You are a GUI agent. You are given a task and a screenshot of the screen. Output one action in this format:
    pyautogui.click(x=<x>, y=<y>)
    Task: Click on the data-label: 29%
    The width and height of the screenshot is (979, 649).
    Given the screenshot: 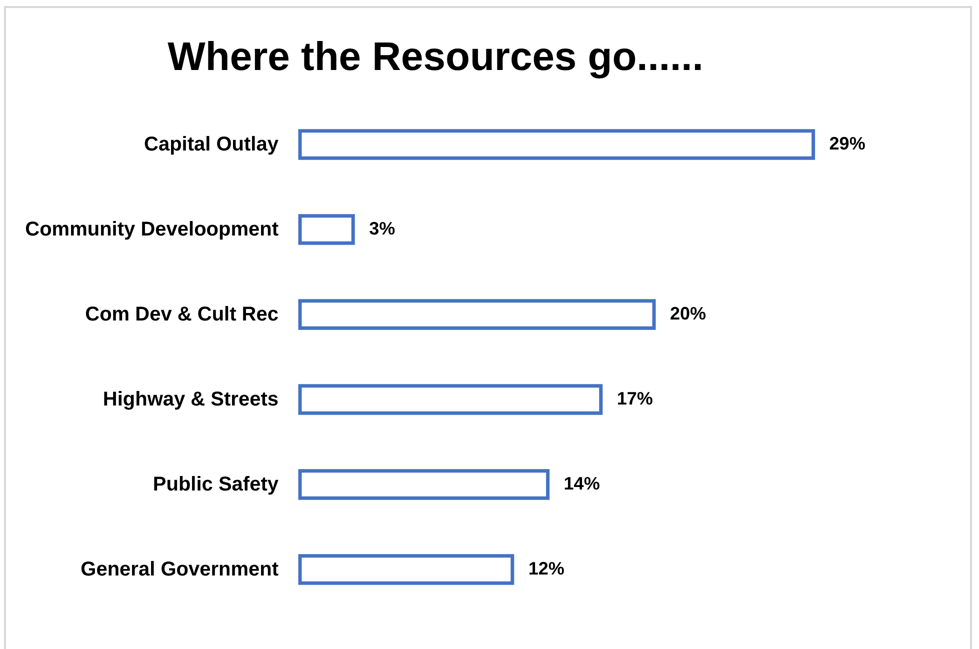 What is the action you would take?
    pyautogui.click(x=847, y=144)
    